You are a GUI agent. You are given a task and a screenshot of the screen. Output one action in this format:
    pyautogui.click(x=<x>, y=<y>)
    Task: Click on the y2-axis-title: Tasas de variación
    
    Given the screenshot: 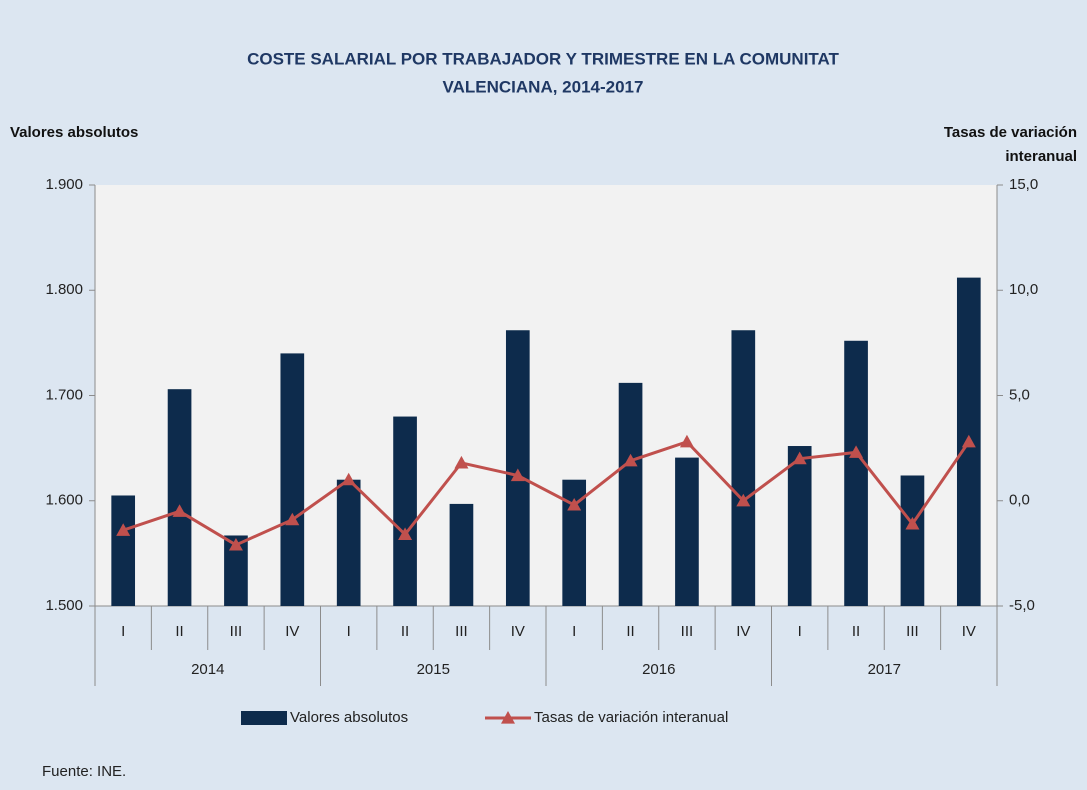 What is the action you would take?
    pyautogui.click(x=1010, y=132)
    